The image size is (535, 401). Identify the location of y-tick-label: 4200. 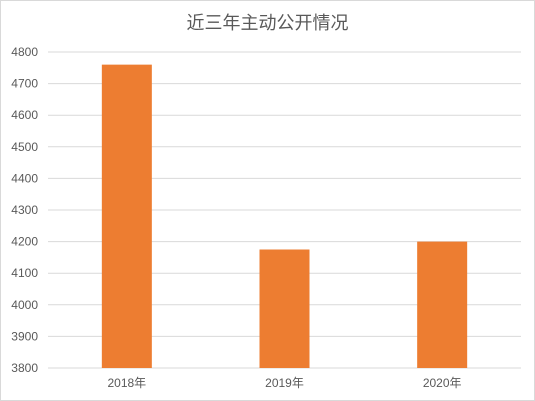
(24, 242).